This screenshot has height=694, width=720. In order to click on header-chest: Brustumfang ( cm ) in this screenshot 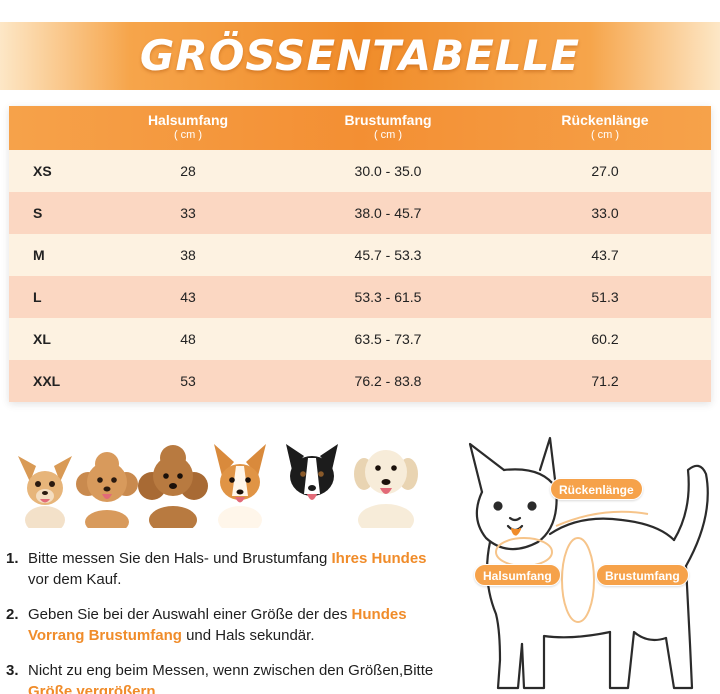, I will do `click(388, 128)`.